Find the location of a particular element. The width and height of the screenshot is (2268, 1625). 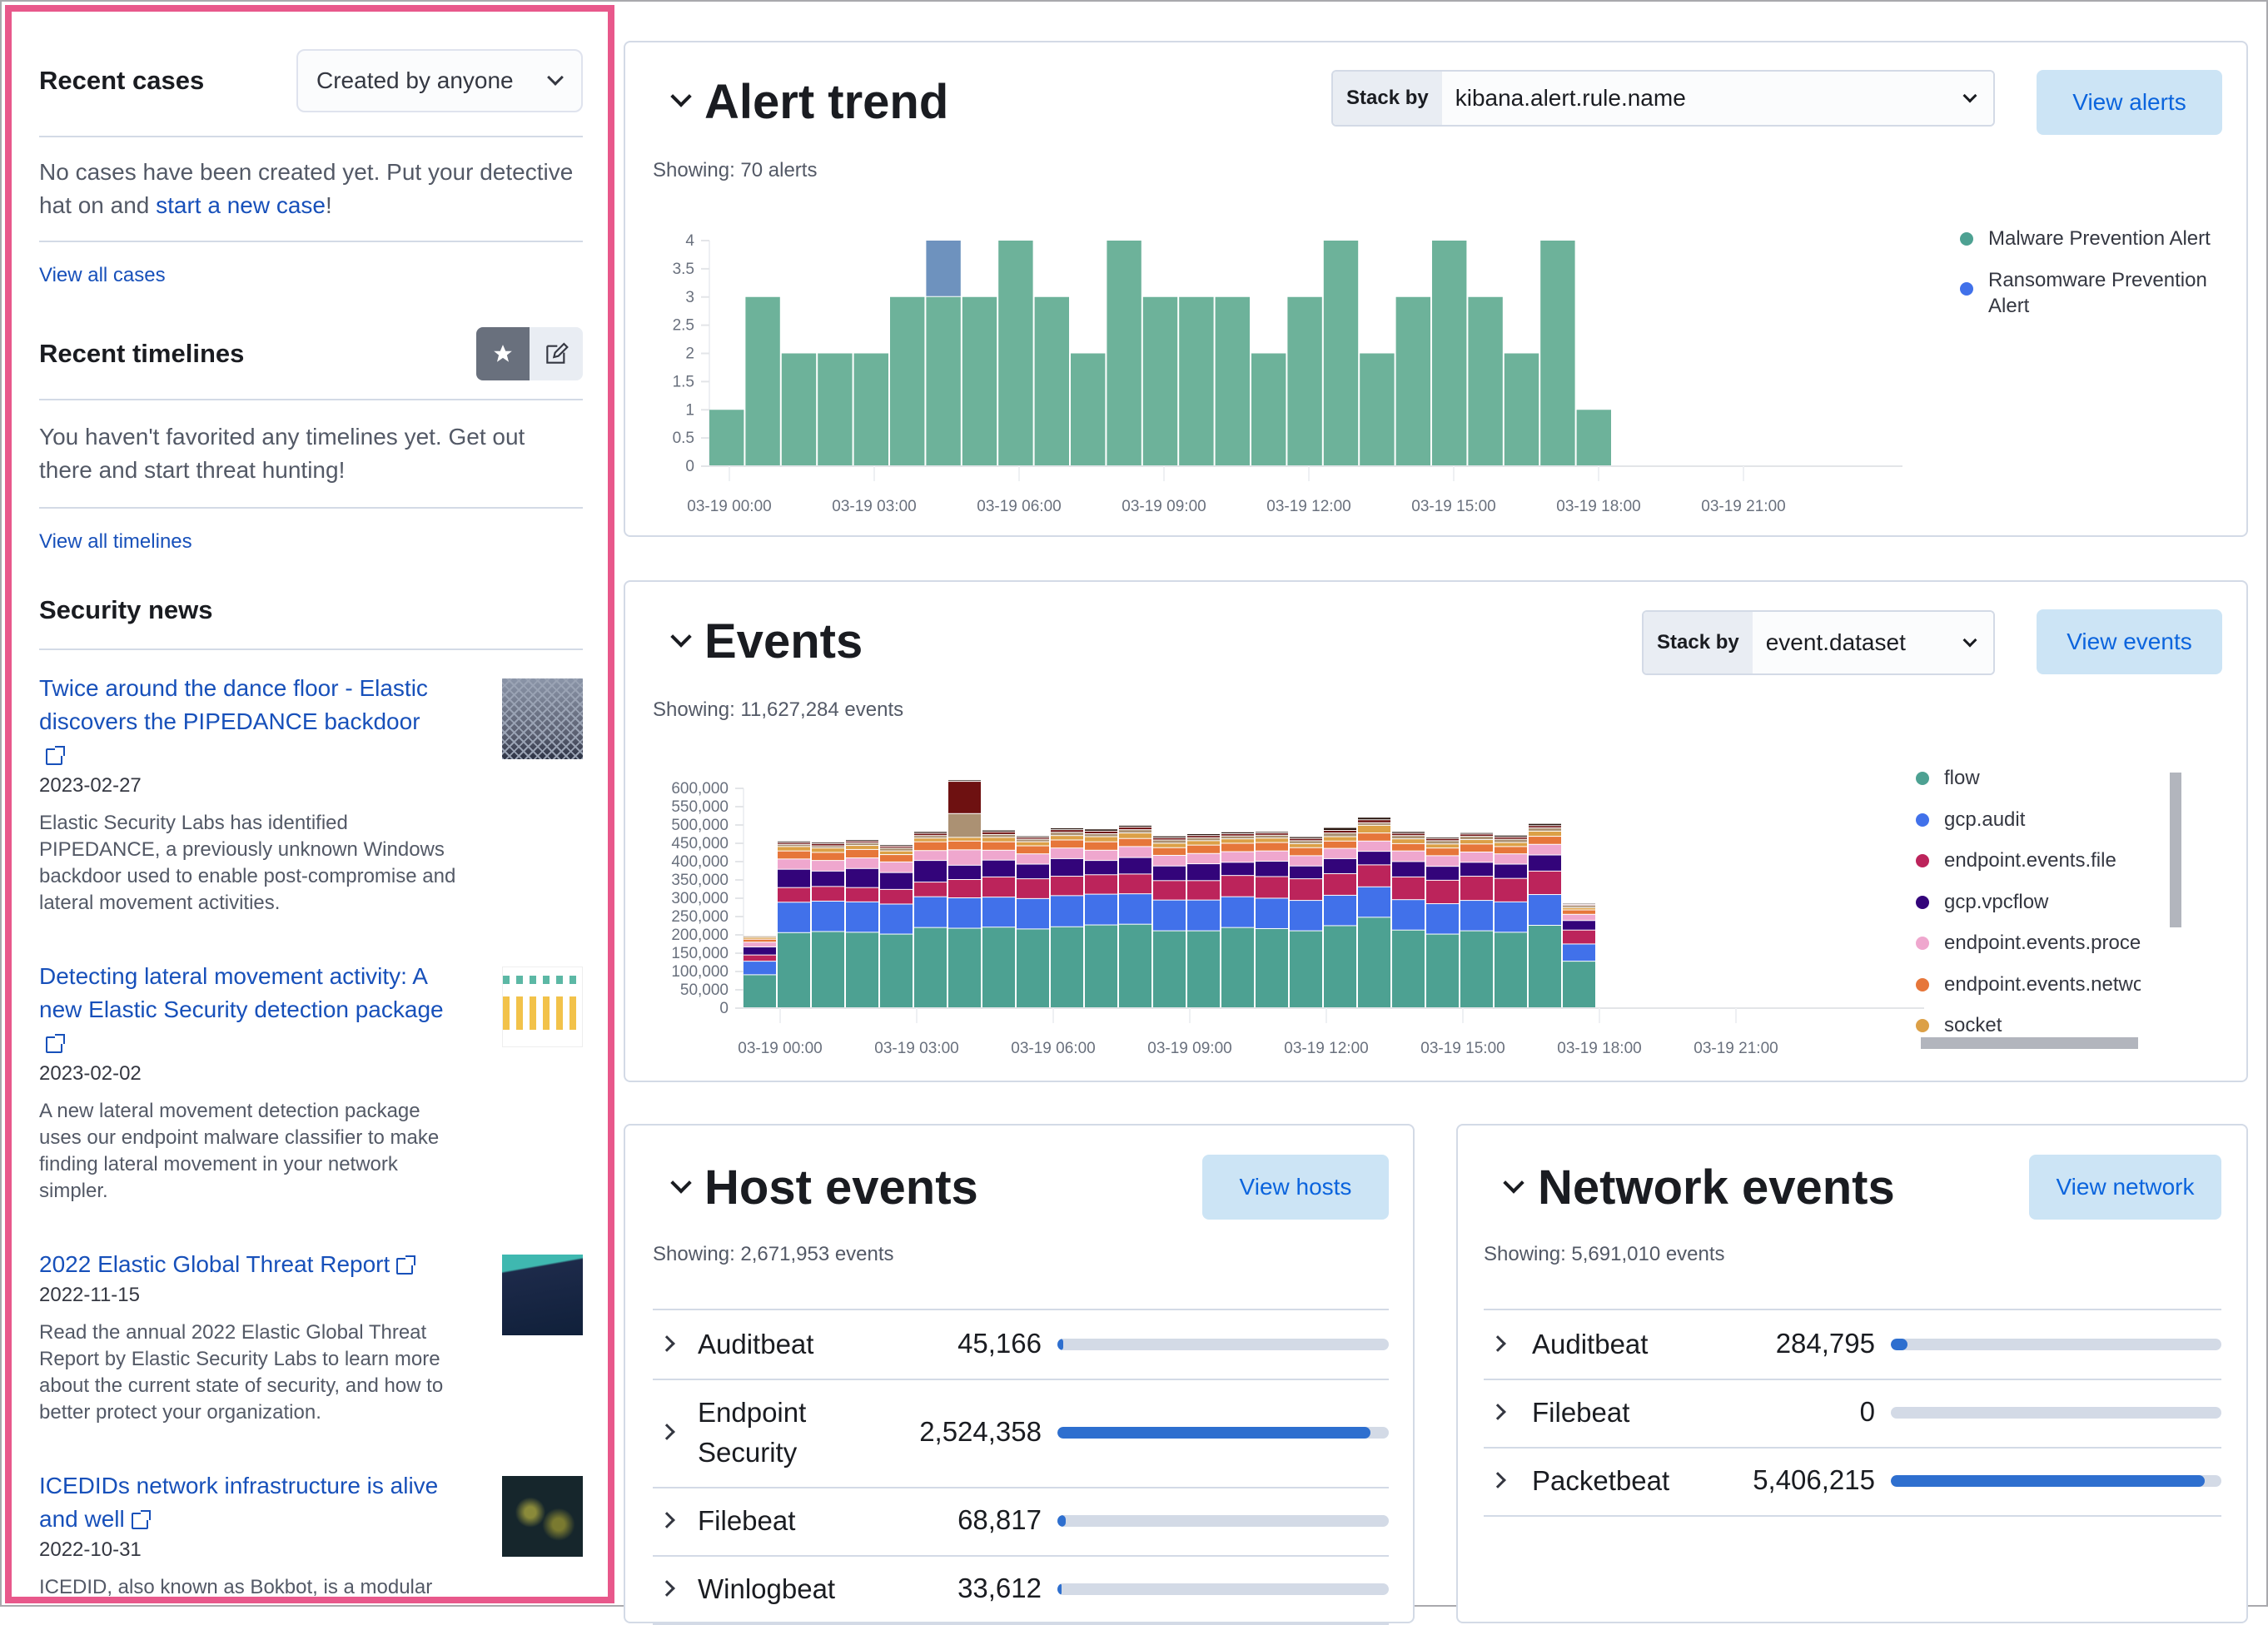

collapse-chevron-icon is located at coordinates (681, 1182).